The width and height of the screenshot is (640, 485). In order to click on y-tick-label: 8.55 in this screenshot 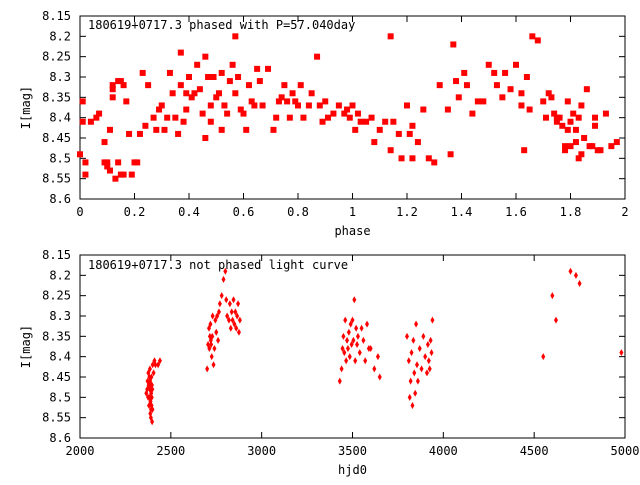, I will do `click(56, 418)`.